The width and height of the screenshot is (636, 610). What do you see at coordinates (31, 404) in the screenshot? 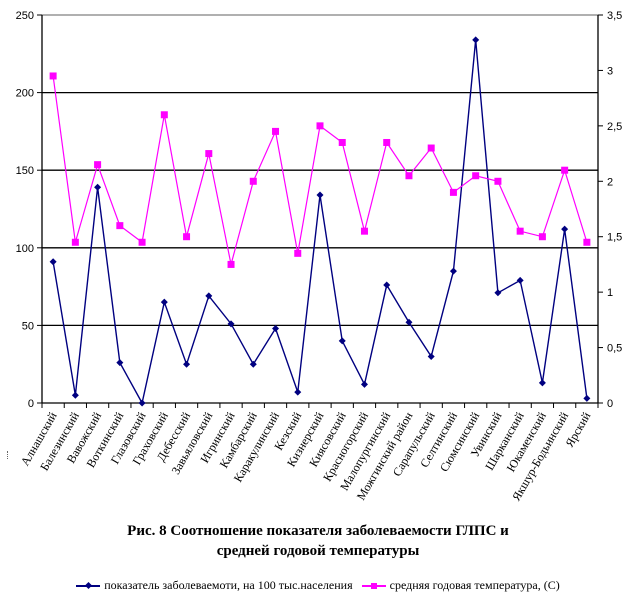
I see `y-tick-label: 0` at bounding box center [31, 404].